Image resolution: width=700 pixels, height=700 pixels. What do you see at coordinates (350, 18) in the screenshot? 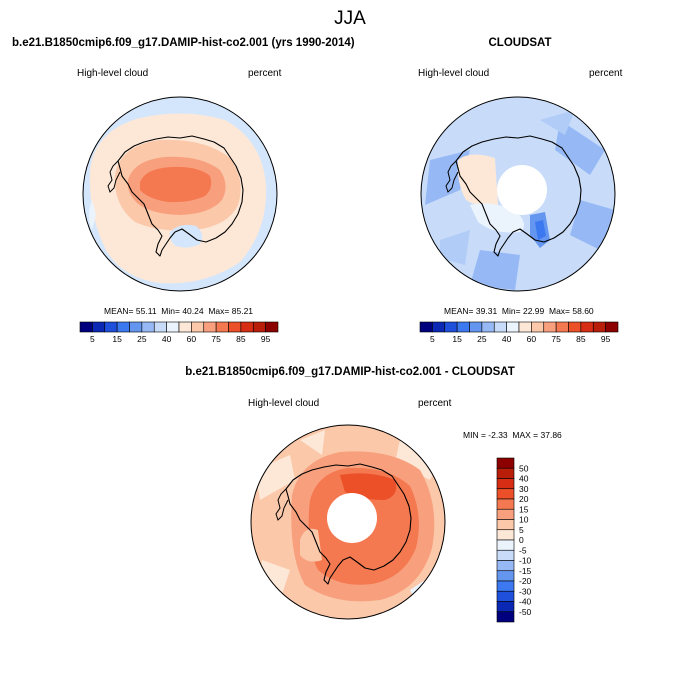
I see `figure-title: JJA` at bounding box center [350, 18].